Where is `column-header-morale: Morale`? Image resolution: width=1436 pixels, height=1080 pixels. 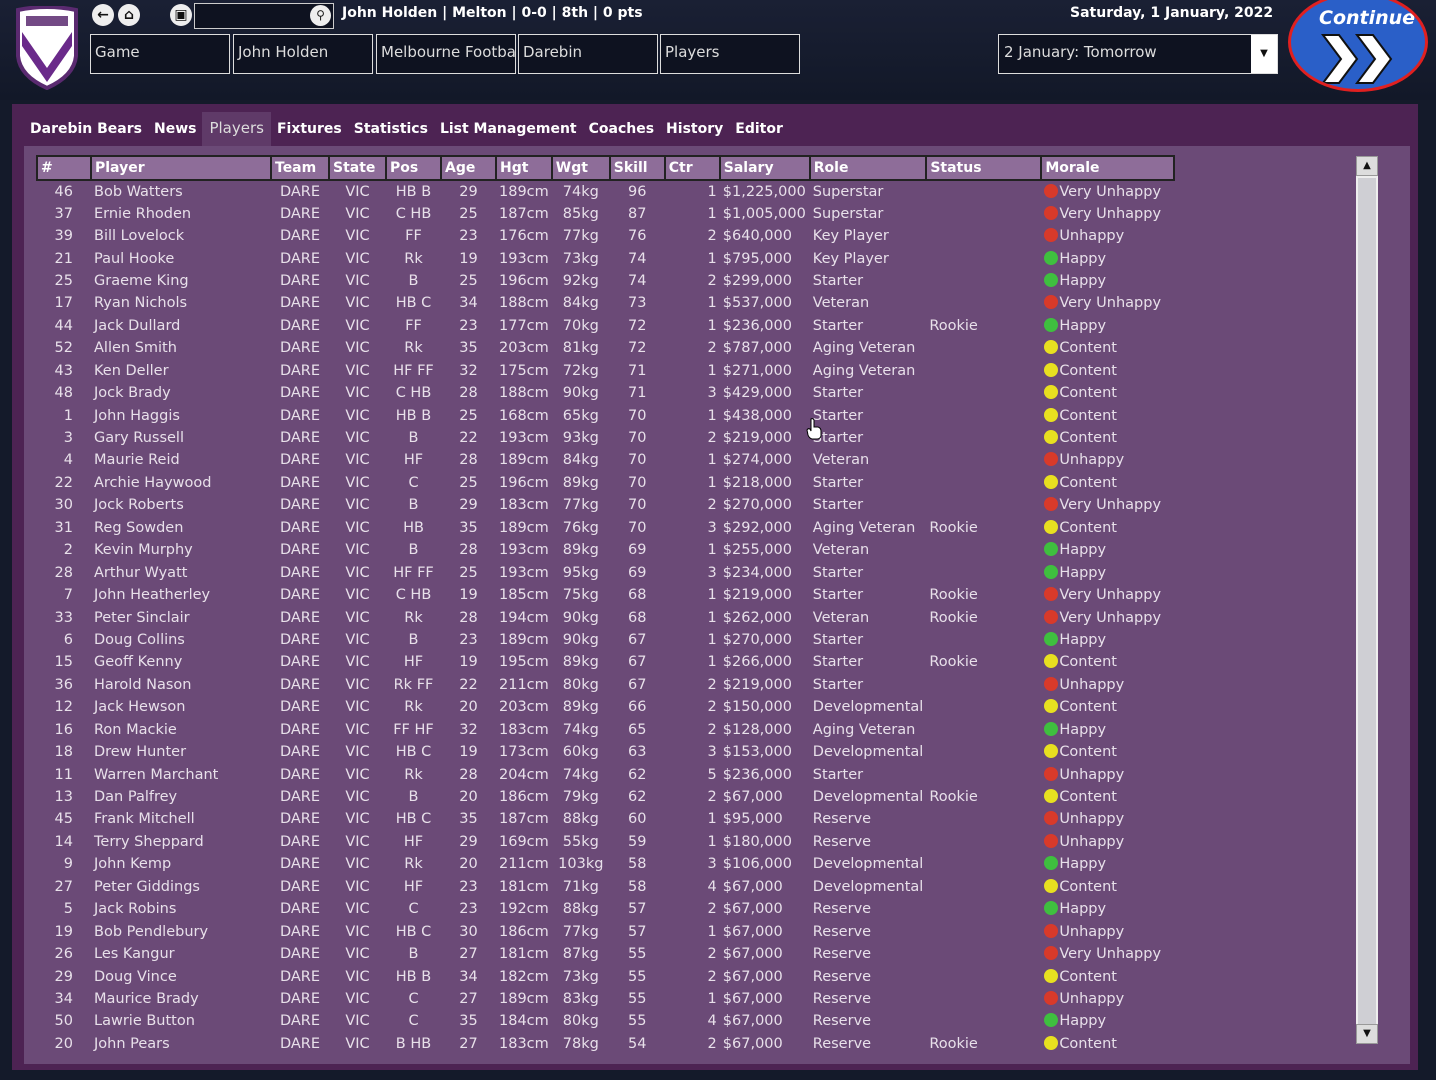 column-header-morale: Morale is located at coordinates (1108, 168).